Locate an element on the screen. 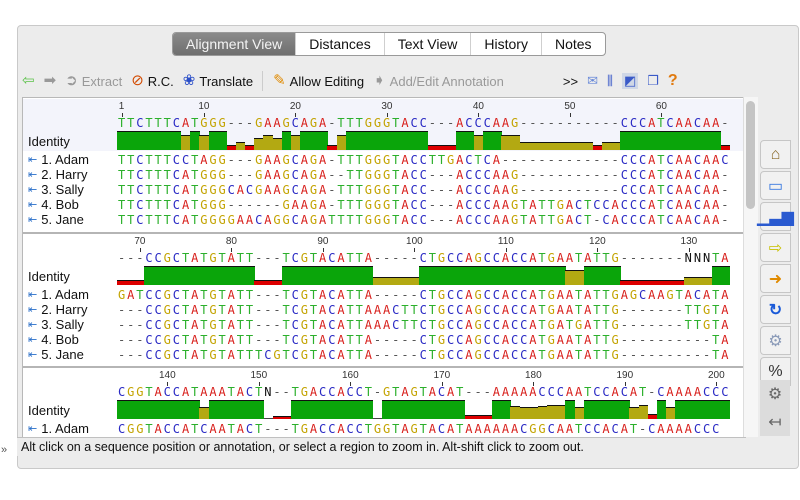 Image resolution: width=800 pixels, height=500 pixels. bar-chart-icon: ▁▃▆ is located at coordinates (775, 216).